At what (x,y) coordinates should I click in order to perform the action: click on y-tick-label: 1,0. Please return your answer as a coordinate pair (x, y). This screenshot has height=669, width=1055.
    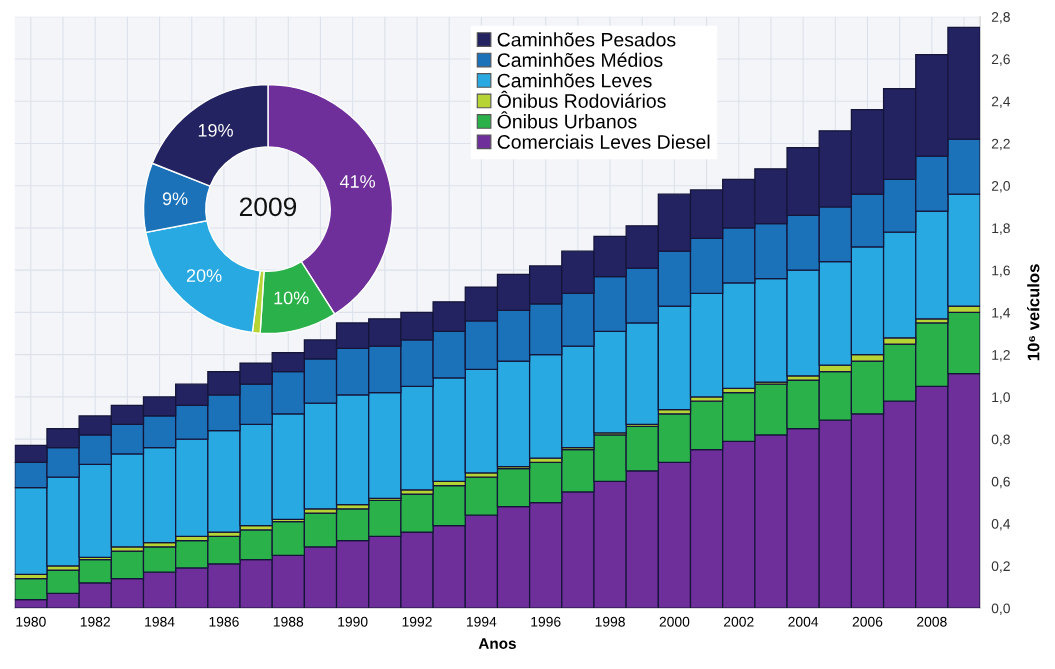
    Looking at the image, I should click on (1001, 398).